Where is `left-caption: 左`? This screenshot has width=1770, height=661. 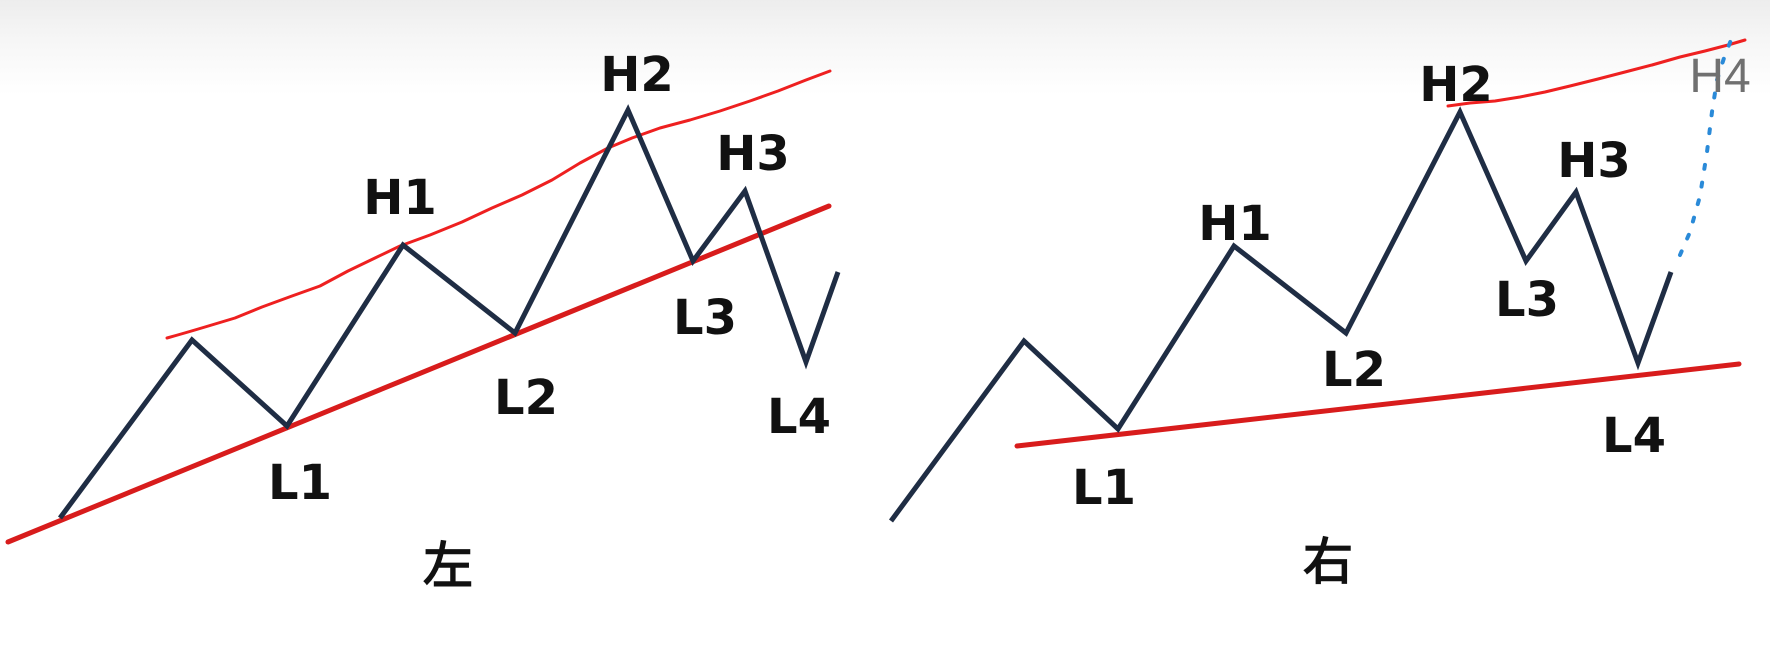 left-caption: 左 is located at coordinates (448, 566).